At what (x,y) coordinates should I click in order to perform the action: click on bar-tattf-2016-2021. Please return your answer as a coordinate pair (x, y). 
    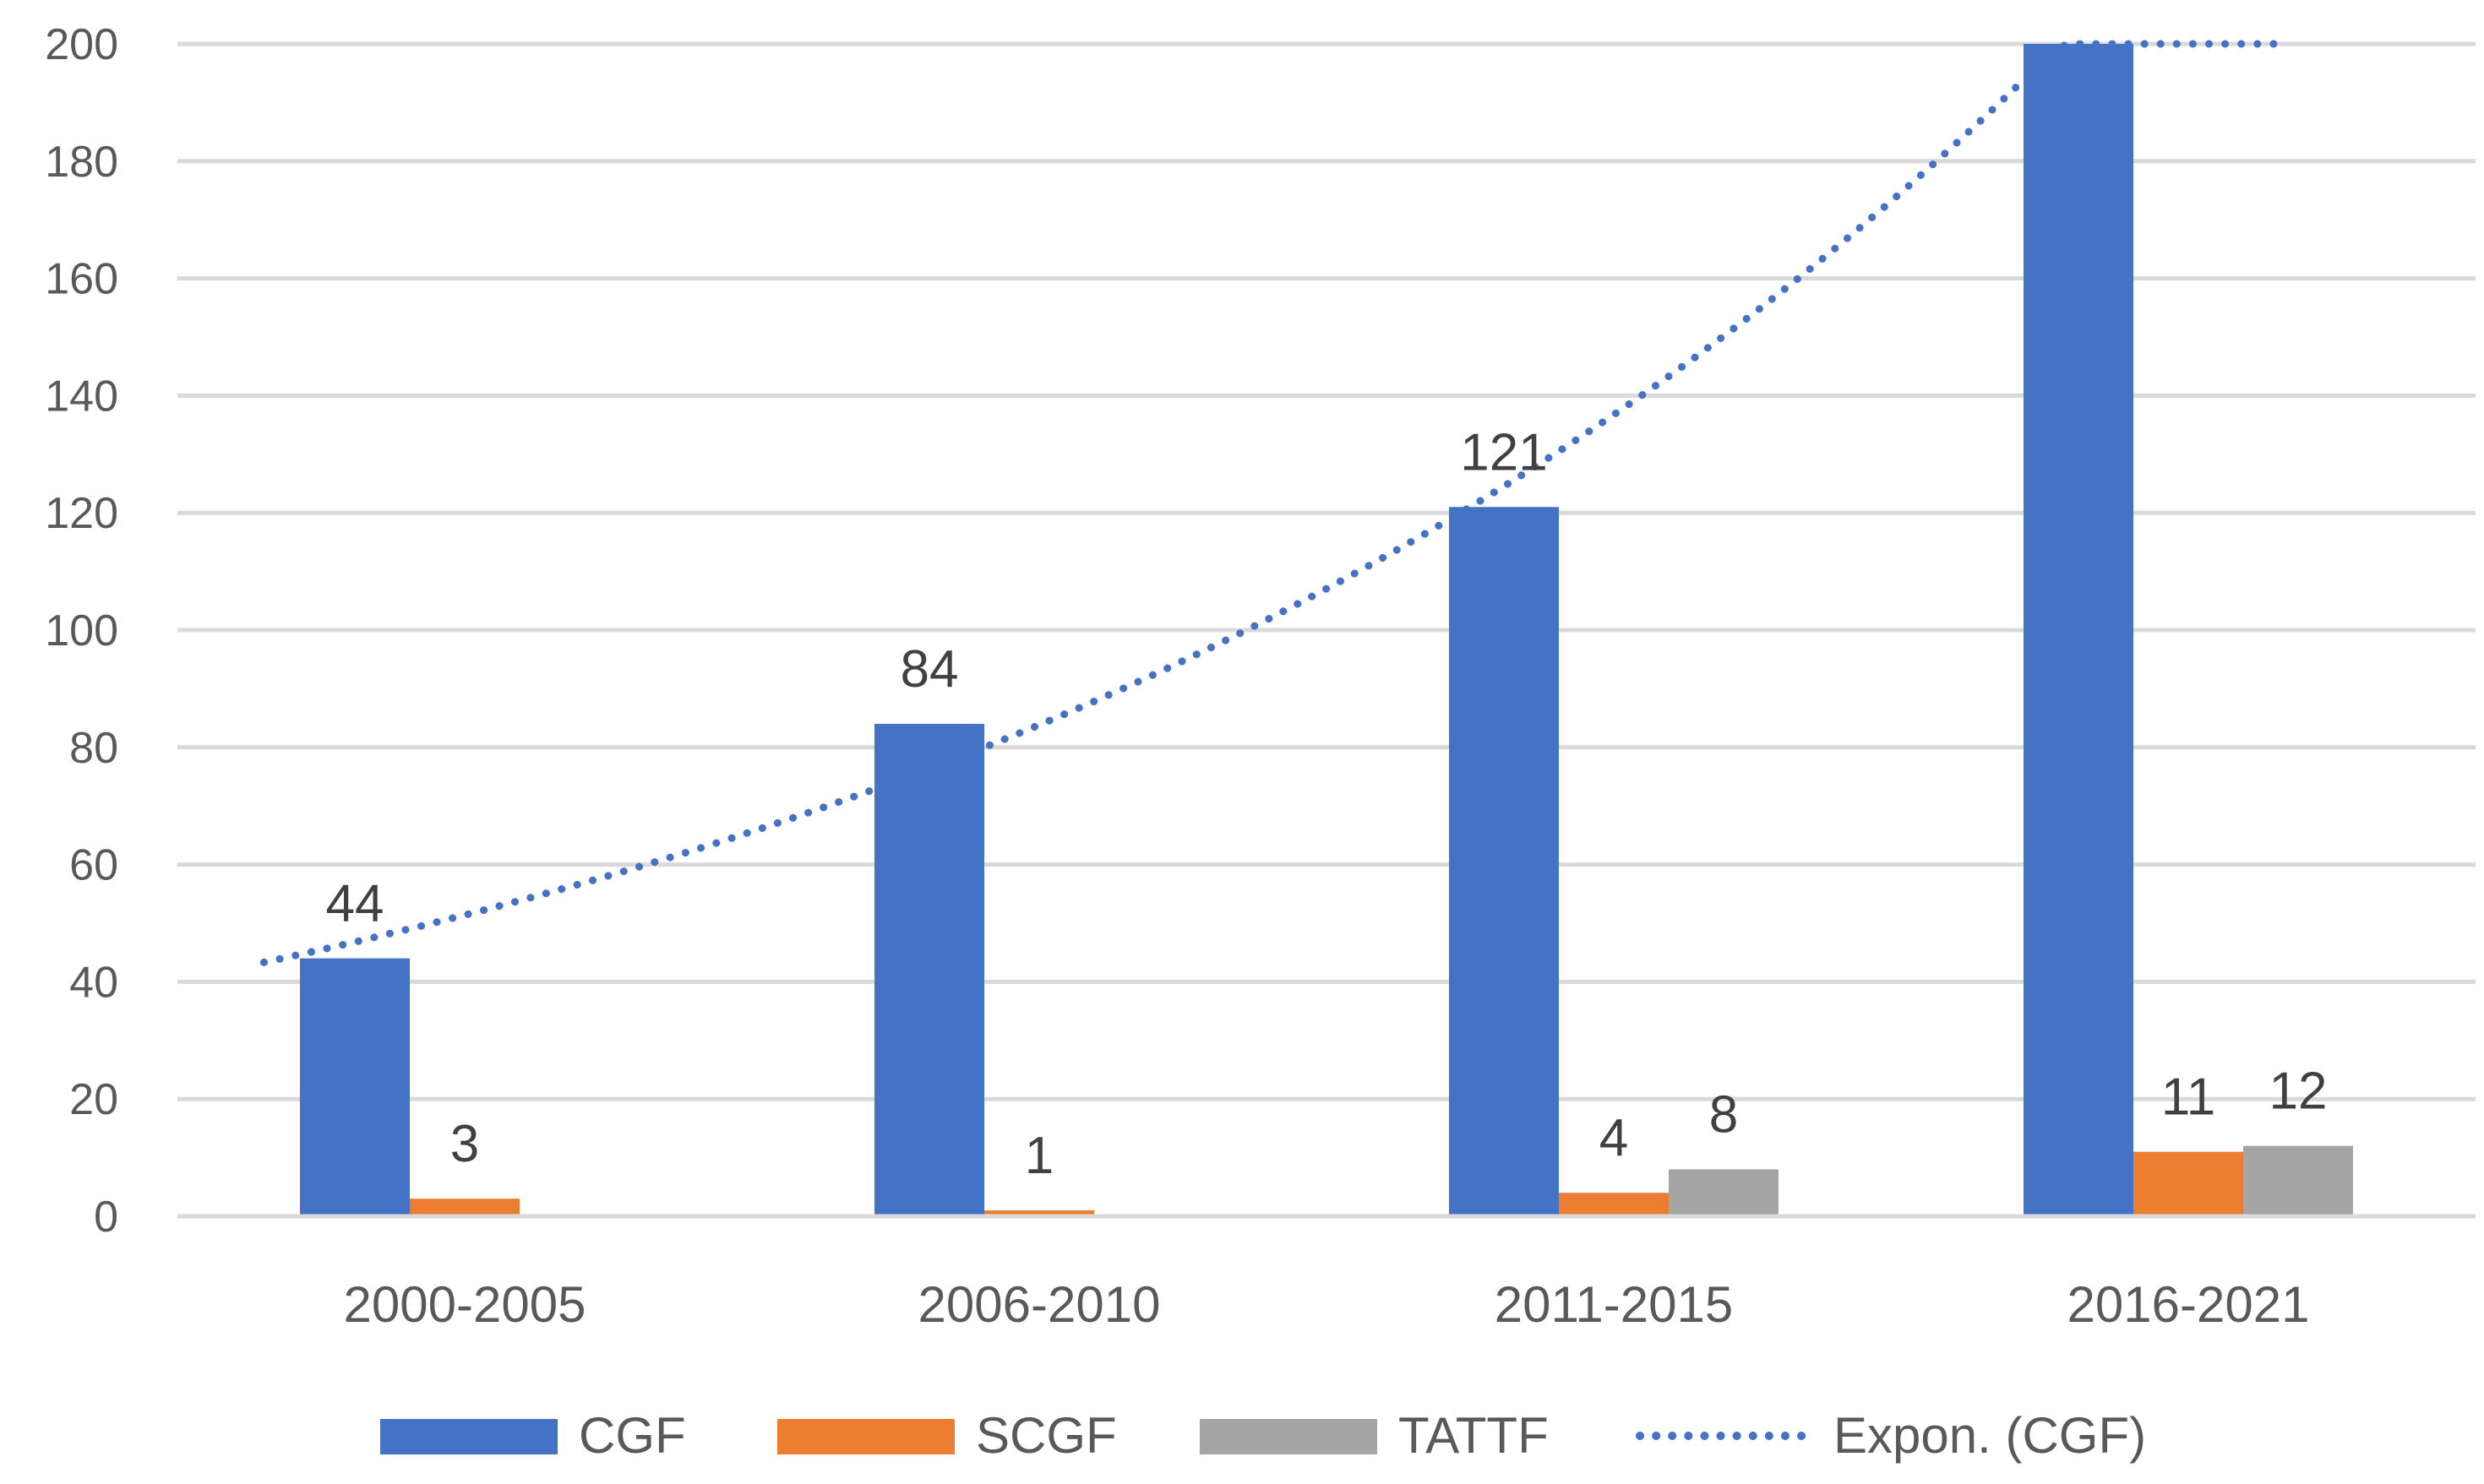
    Looking at the image, I should click on (2298, 1180).